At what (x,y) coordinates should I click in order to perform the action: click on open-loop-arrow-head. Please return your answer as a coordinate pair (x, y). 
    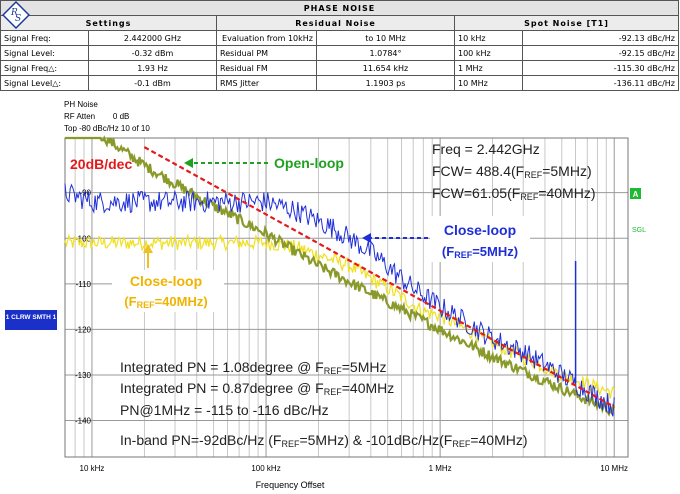
    Looking at the image, I should click on (188, 163).